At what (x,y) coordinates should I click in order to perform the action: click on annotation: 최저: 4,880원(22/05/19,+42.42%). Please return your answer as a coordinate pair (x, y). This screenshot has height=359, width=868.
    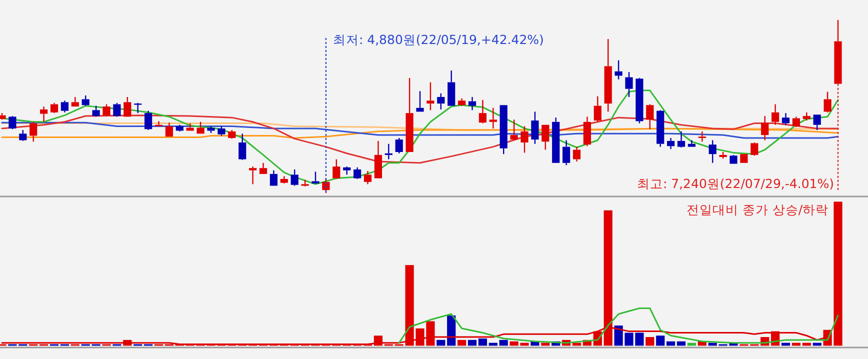
    Looking at the image, I should click on (438, 39).